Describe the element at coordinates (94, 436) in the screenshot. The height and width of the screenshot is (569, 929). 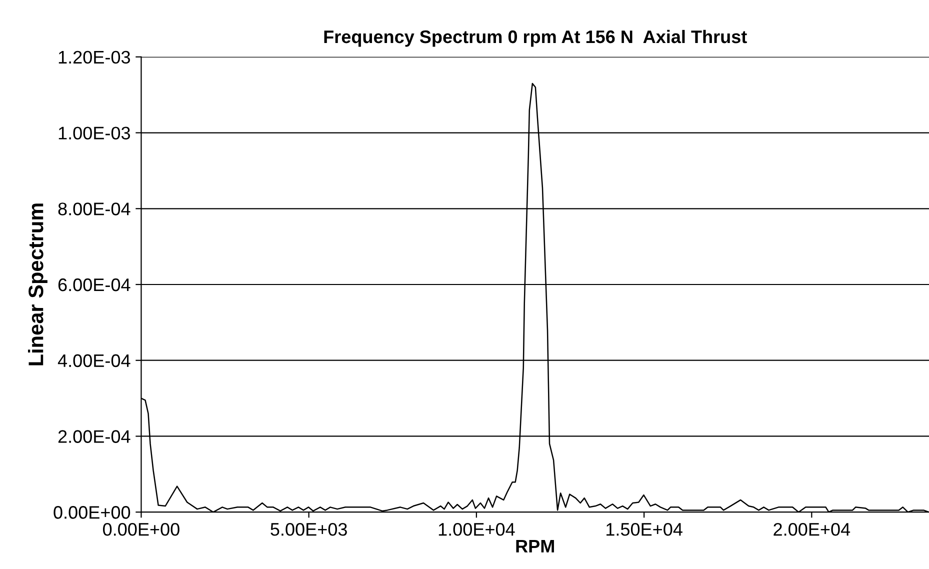
I see `y-tick-label: 2.00E-04` at that location.